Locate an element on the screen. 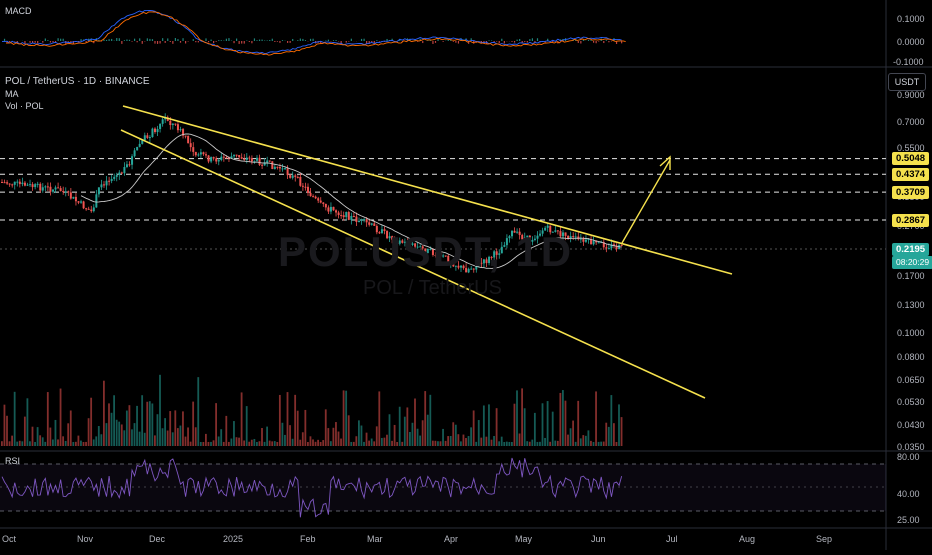  time-axis-label: Sep is located at coordinates (824, 539).